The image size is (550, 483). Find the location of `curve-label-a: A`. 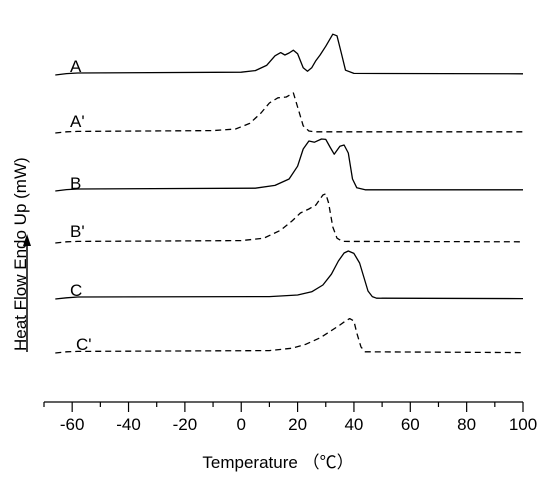

curve-label-a: A is located at coordinates (76, 66).